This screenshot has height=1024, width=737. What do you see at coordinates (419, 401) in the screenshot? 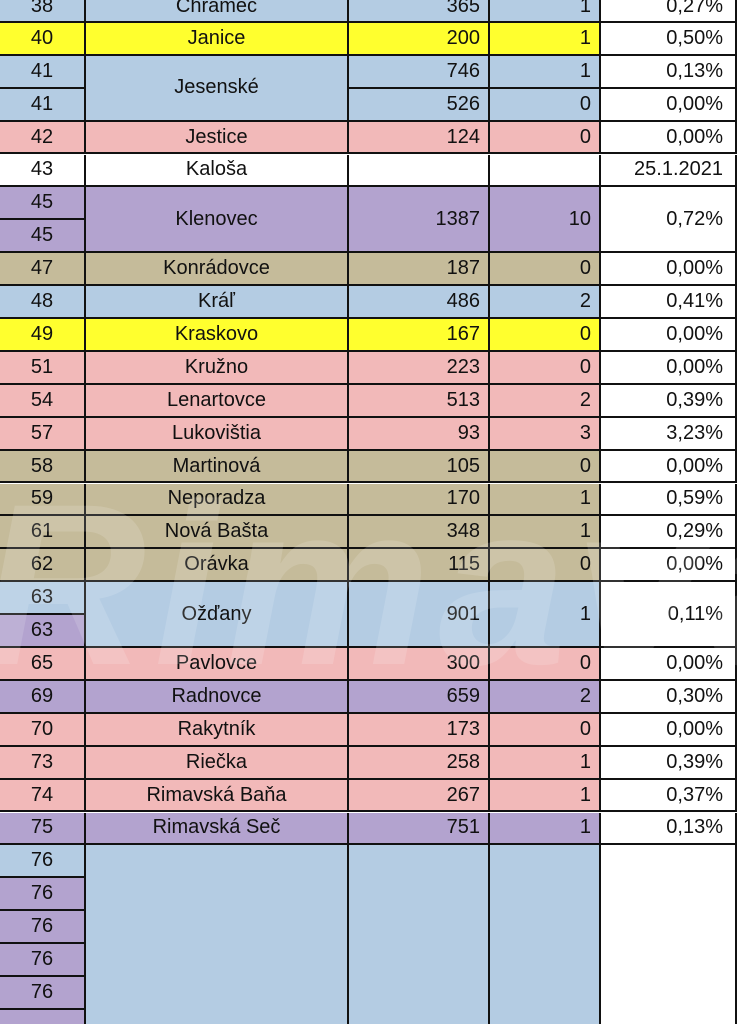
I see `population-cell: 513` at bounding box center [419, 401].